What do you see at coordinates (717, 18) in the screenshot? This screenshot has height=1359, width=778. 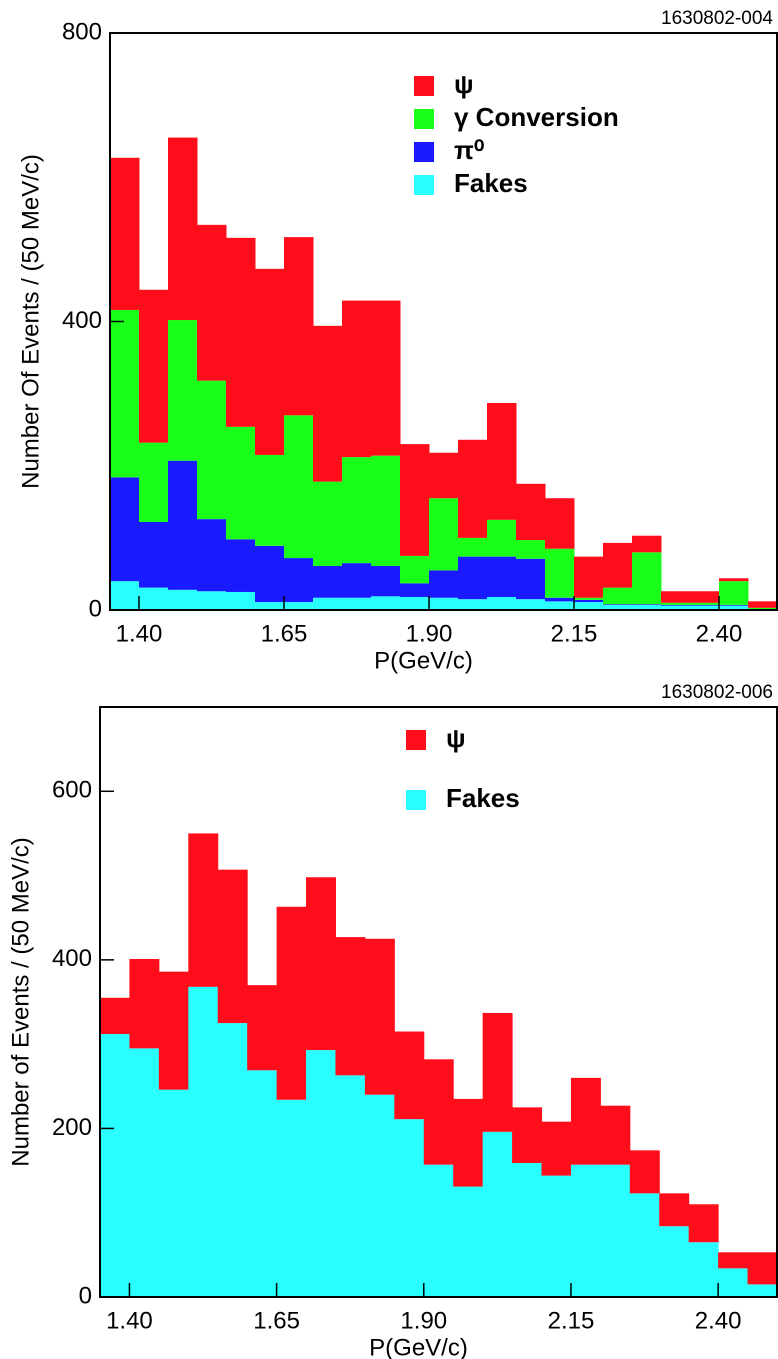 I see `figure-id: 1630802-004` at bounding box center [717, 18].